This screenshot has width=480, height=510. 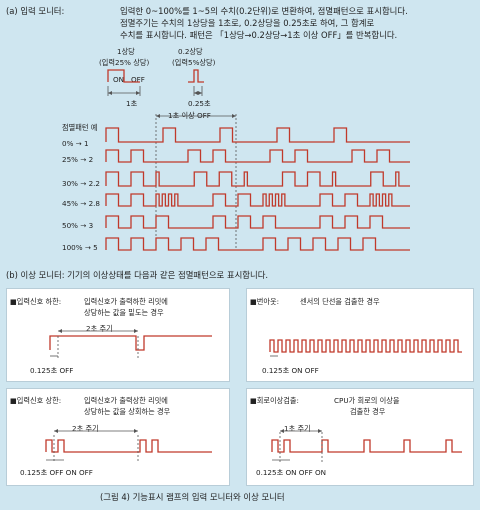 What do you see at coordinates (119, 79) in the screenshot?
I see `legend-one-on: ON` at bounding box center [119, 79].